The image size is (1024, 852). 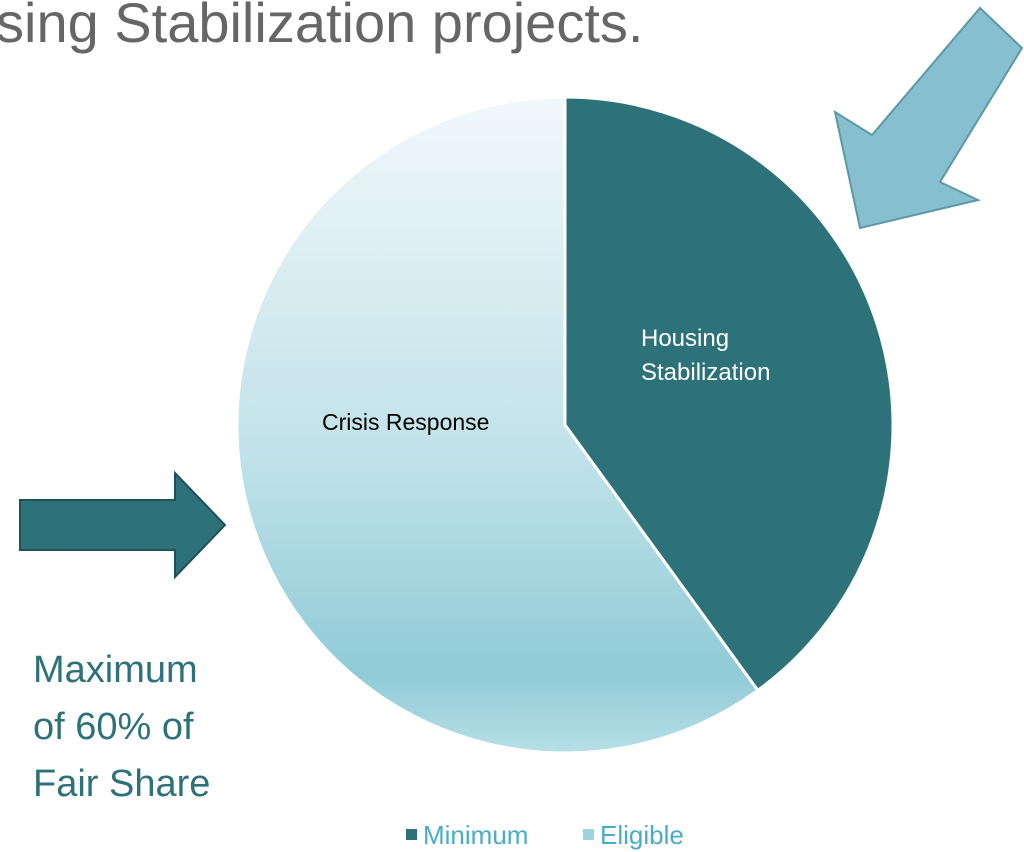 I want to click on annotation-line: Maximum, so click(x=115, y=670).